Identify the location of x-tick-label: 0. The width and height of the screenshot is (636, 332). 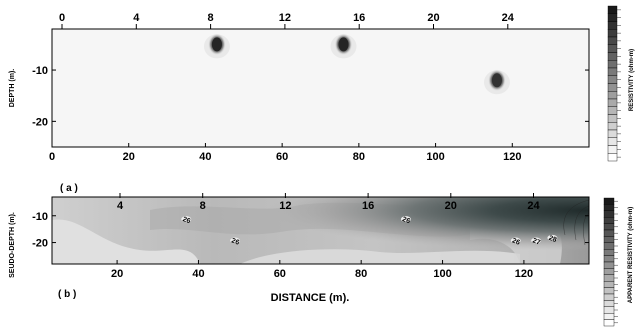
(52, 157).